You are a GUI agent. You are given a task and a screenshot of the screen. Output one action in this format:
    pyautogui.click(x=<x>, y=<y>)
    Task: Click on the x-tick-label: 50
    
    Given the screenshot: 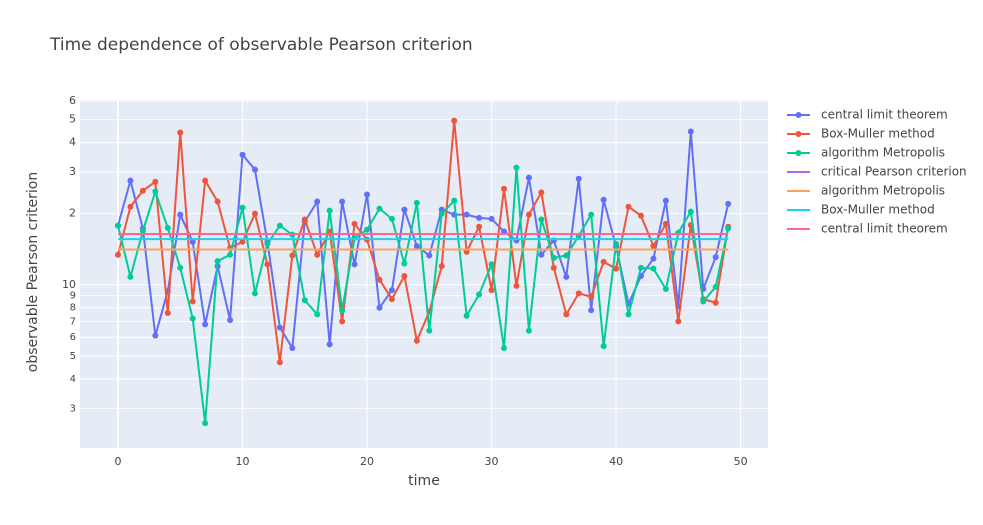 What is the action you would take?
    pyautogui.click(x=741, y=461)
    